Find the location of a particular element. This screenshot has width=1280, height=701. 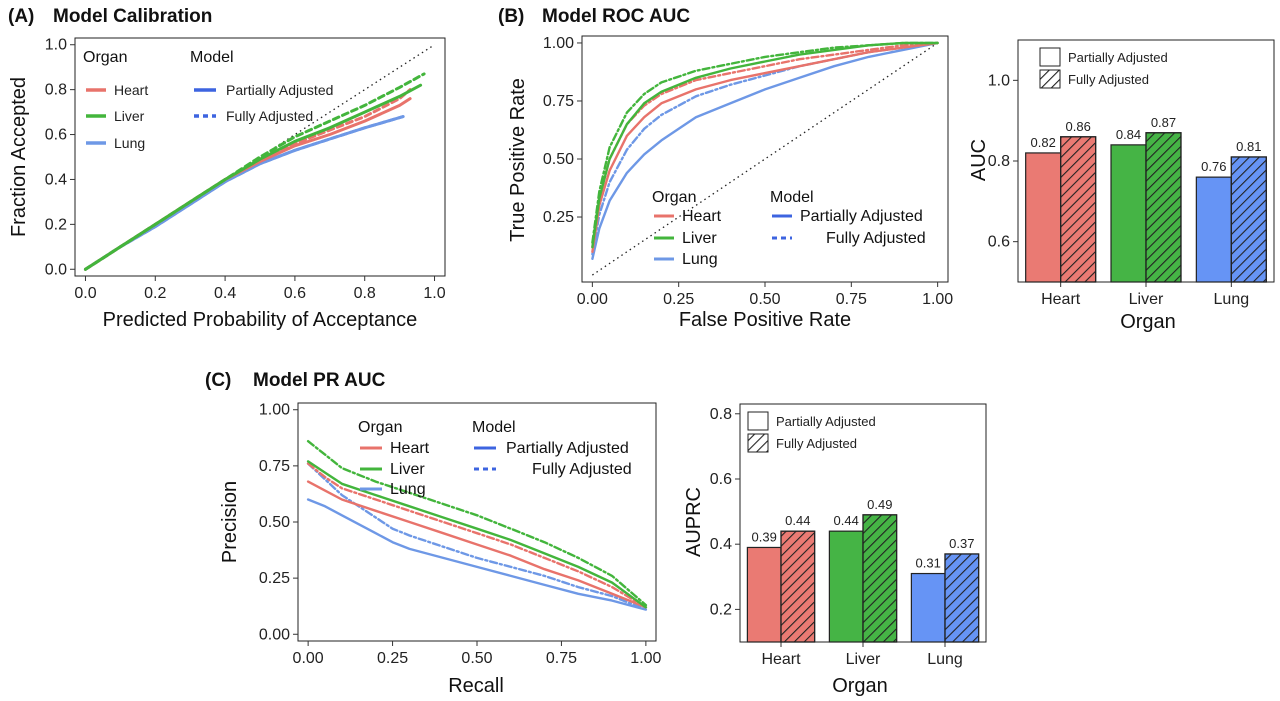

calibration-x-tick-label-3: 0.6 is located at coordinates (295, 293).